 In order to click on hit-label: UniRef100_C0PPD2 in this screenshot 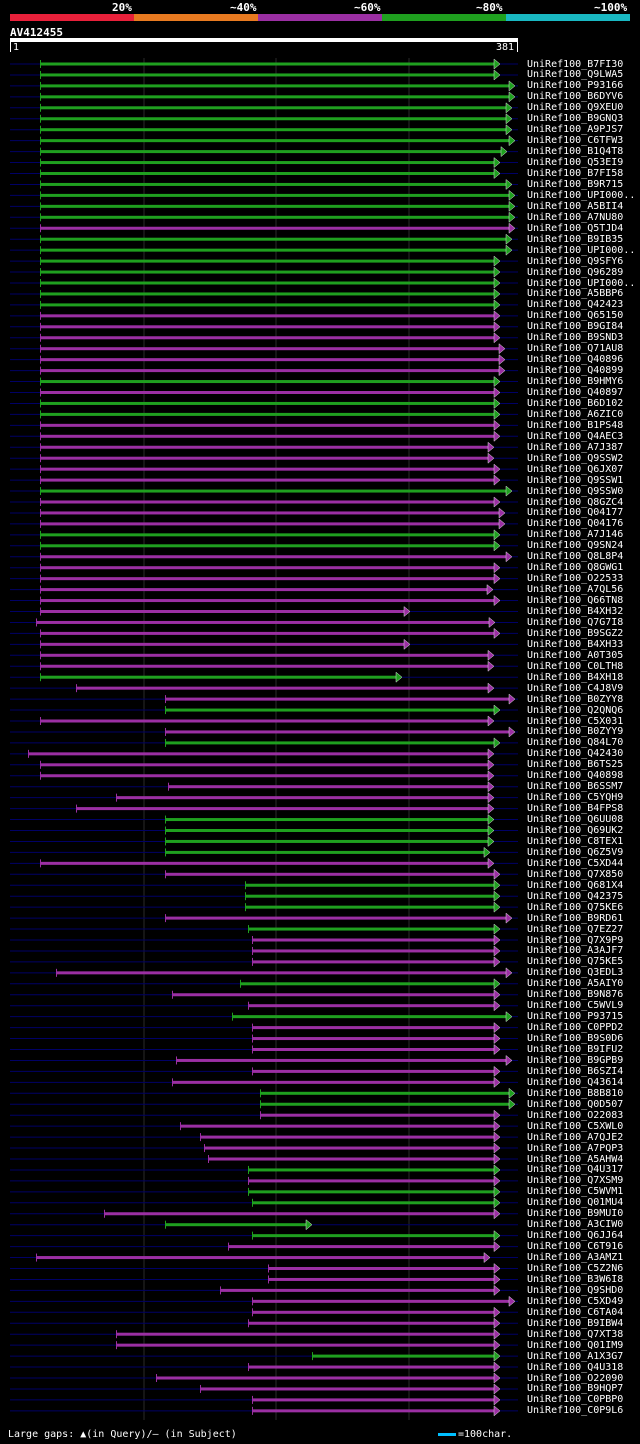, I will do `click(575, 1028)`.